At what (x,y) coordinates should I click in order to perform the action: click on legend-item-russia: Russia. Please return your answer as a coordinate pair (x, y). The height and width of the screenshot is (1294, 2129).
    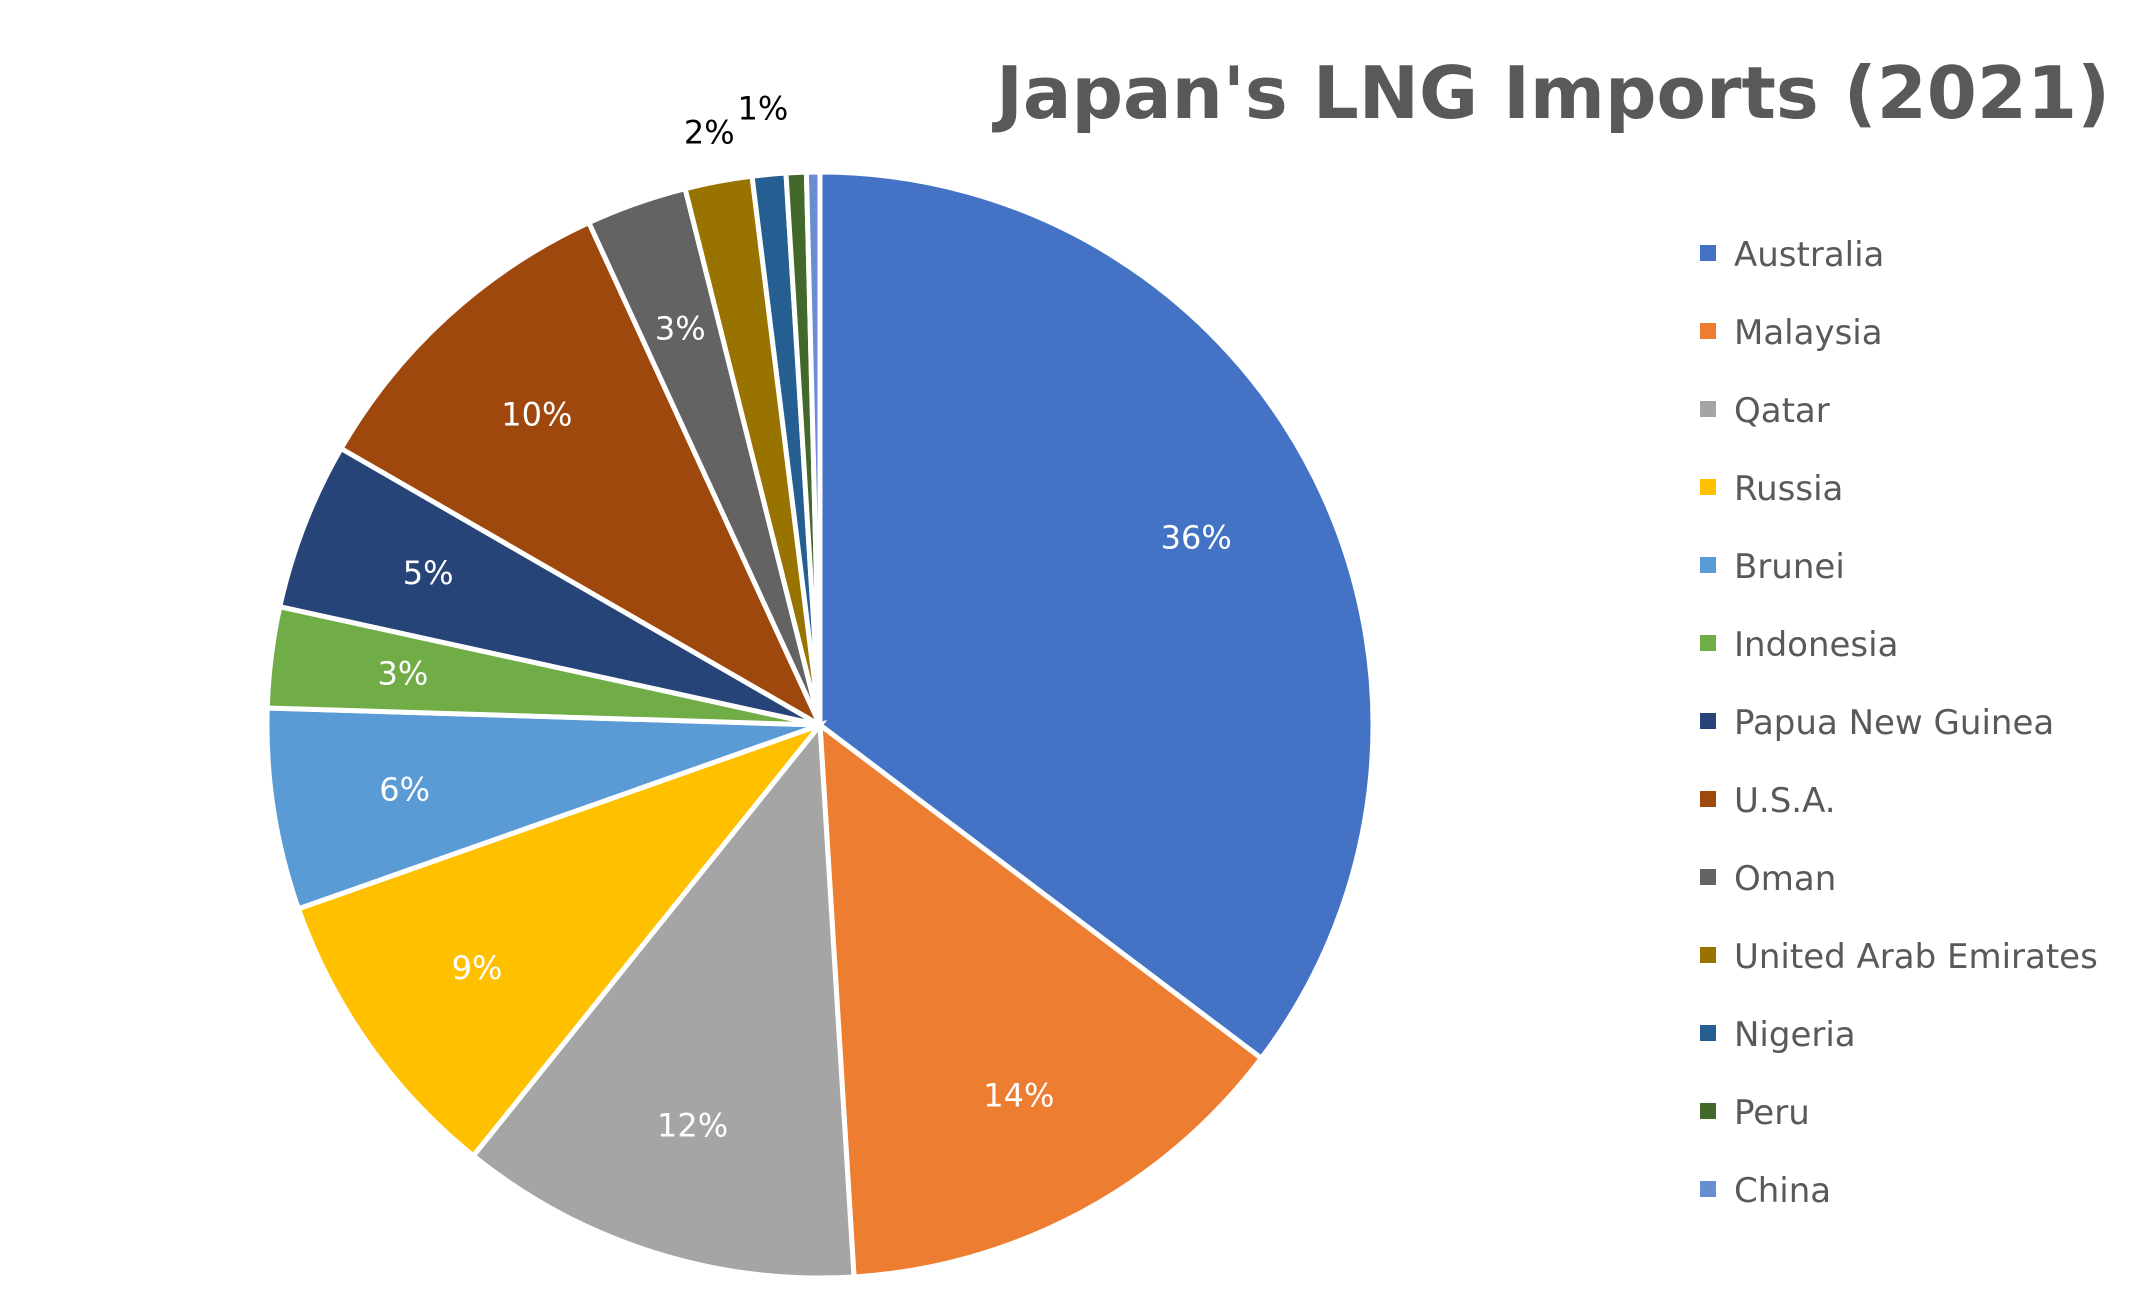
    Looking at the image, I should click on (1771, 489).